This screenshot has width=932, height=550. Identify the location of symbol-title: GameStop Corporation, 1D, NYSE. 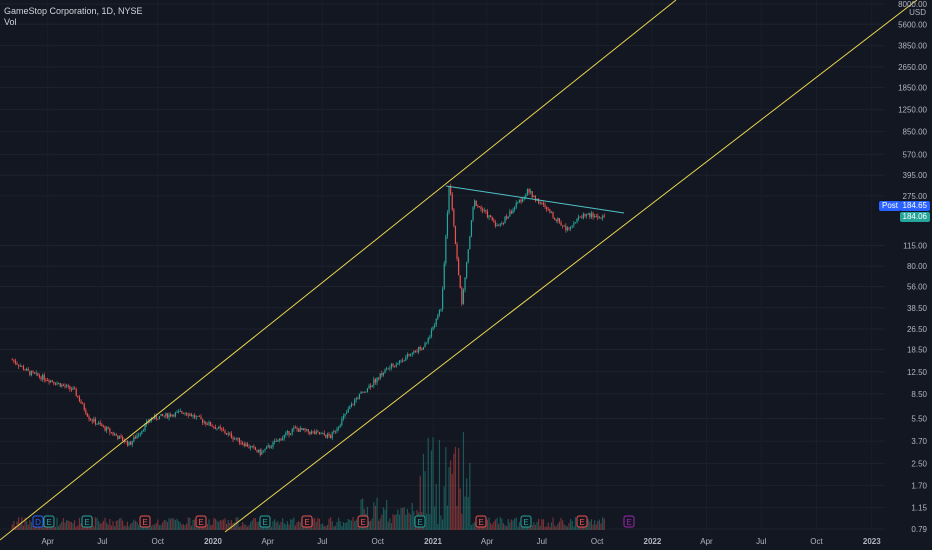
(73, 11).